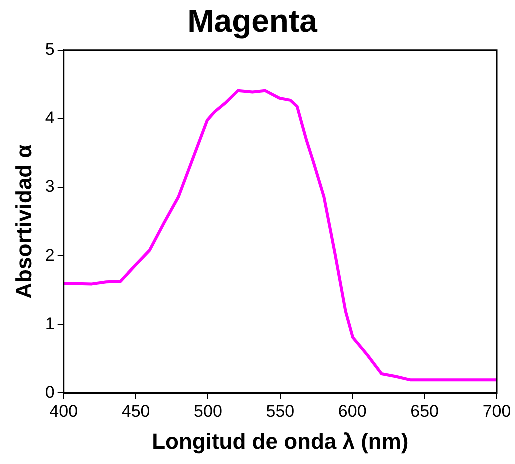  What do you see at coordinates (64, 412) in the screenshot?
I see `x-tick-label: 400` at bounding box center [64, 412].